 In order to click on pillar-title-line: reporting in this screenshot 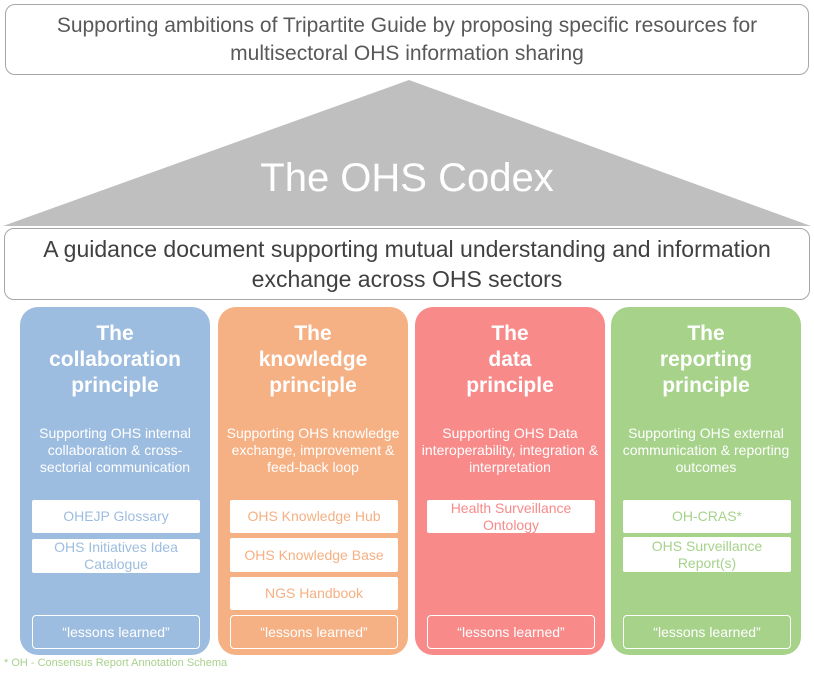, I will do `click(706, 359)`.